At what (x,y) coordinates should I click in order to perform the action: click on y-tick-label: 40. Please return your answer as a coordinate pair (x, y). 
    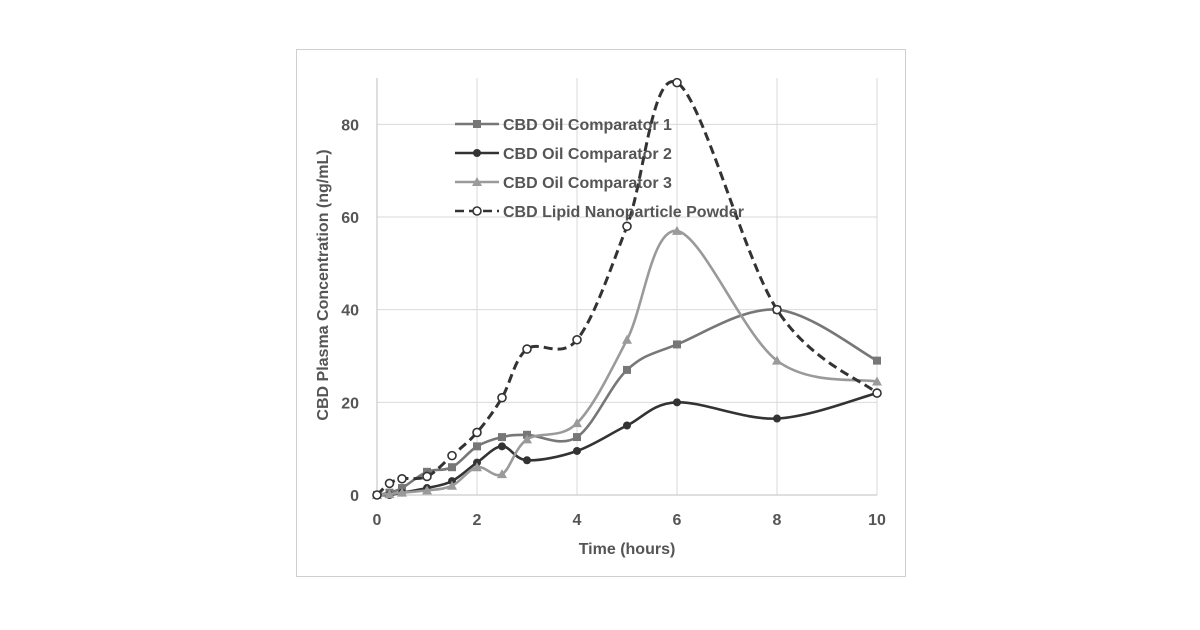
    Looking at the image, I should click on (350, 311).